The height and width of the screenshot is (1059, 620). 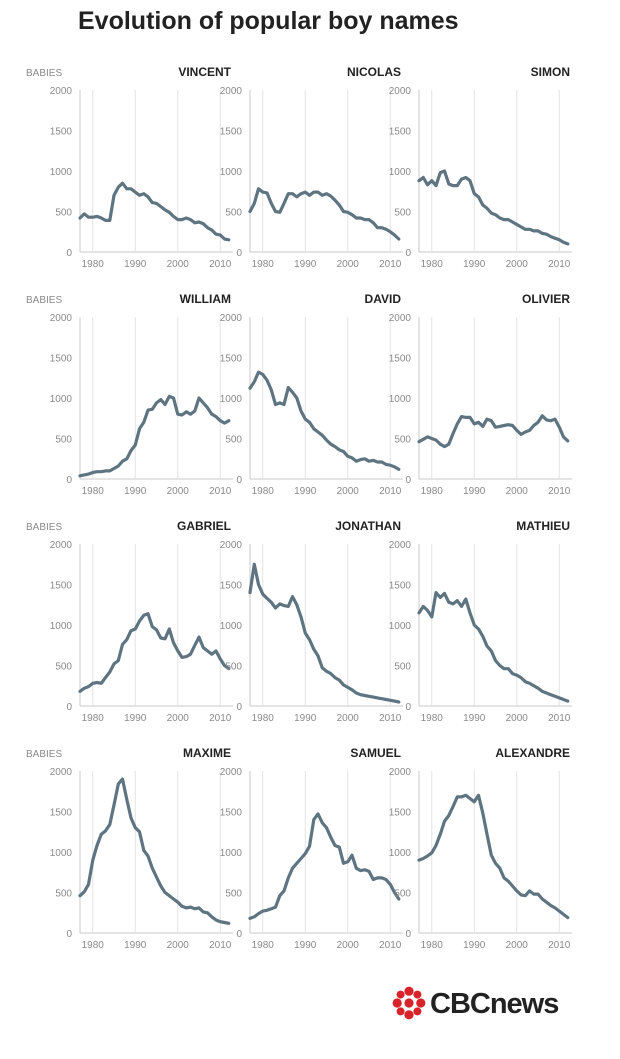 What do you see at coordinates (480, 394) in the screenshot?
I see `chart-olivier: 1980 1990 2000 2010 0 500 1000 1500 2000 OLIVIER` at bounding box center [480, 394].